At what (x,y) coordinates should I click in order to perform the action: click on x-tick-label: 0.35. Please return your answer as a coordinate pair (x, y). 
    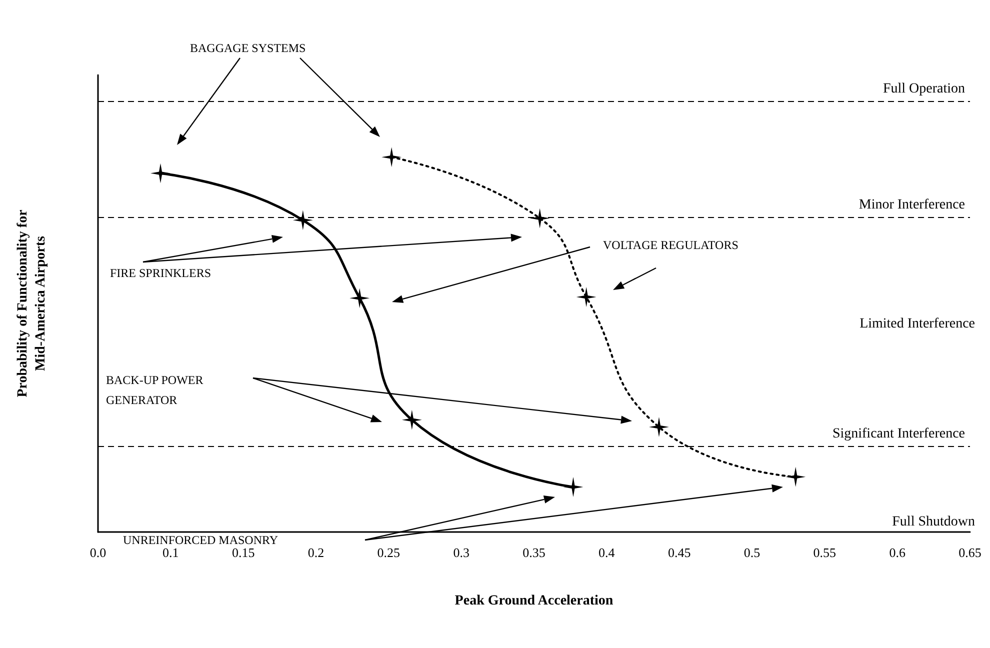
    Looking at the image, I should click on (534, 552).